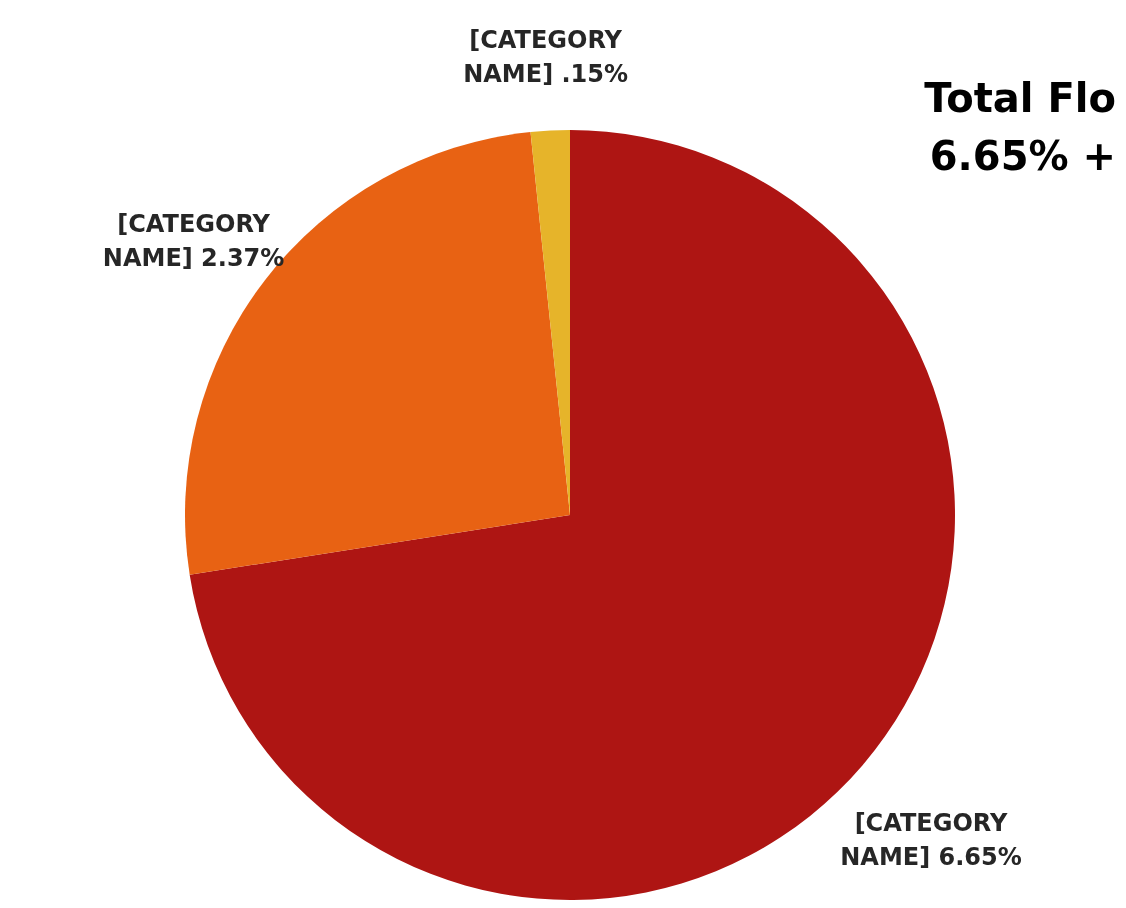 The image size is (1126, 908). What do you see at coordinates (1020, 98) in the screenshot?
I see `text: Total Flo` at bounding box center [1020, 98].